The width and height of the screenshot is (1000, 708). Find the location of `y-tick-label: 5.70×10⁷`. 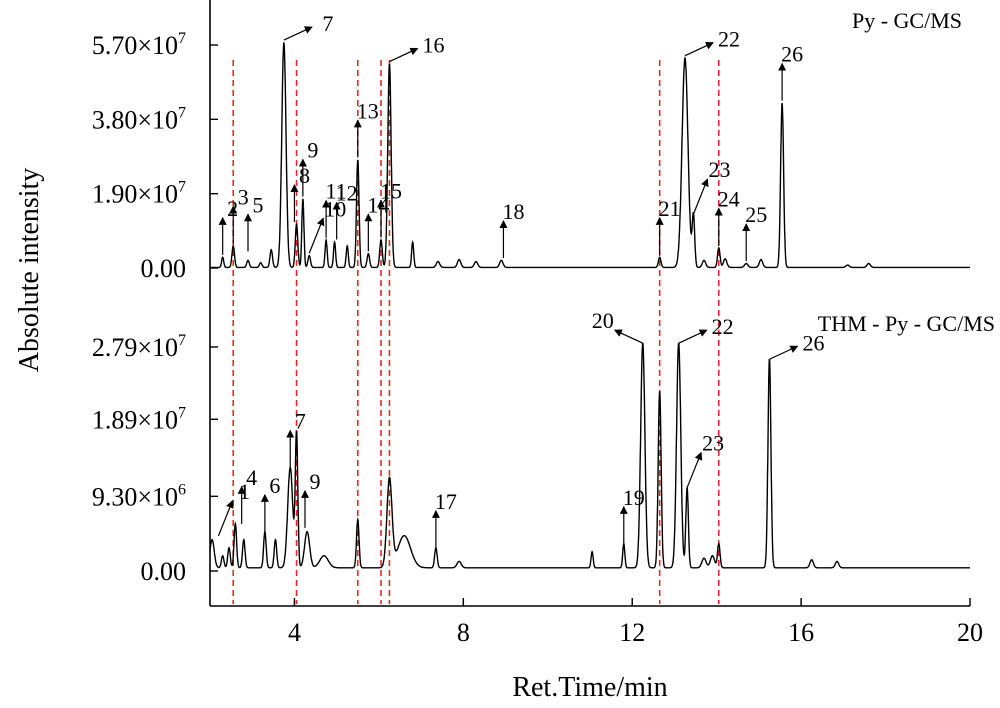

y-tick-label: 5.70×10⁷ is located at coordinates (139, 45).